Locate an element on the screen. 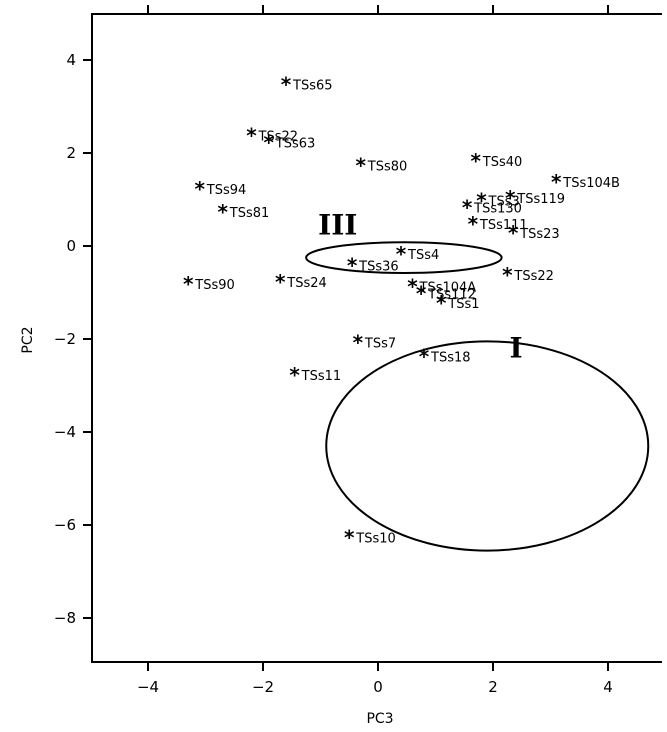  x-axis-title: PC3 is located at coordinates (379, 719).